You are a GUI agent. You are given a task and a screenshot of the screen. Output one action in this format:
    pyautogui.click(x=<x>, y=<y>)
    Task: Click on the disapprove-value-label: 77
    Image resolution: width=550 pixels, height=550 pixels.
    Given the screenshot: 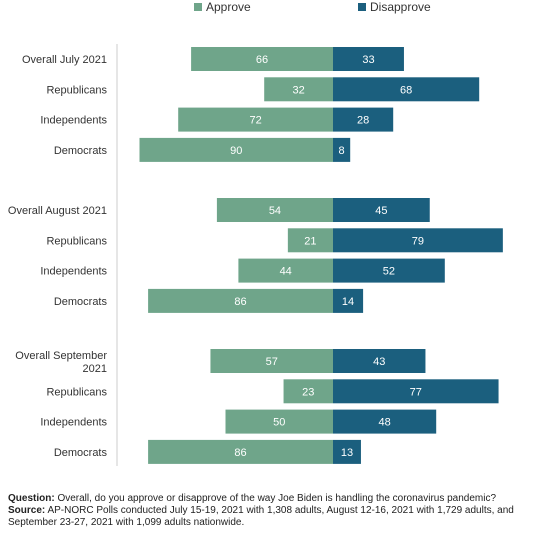 What is the action you would take?
    pyautogui.click(x=416, y=392)
    